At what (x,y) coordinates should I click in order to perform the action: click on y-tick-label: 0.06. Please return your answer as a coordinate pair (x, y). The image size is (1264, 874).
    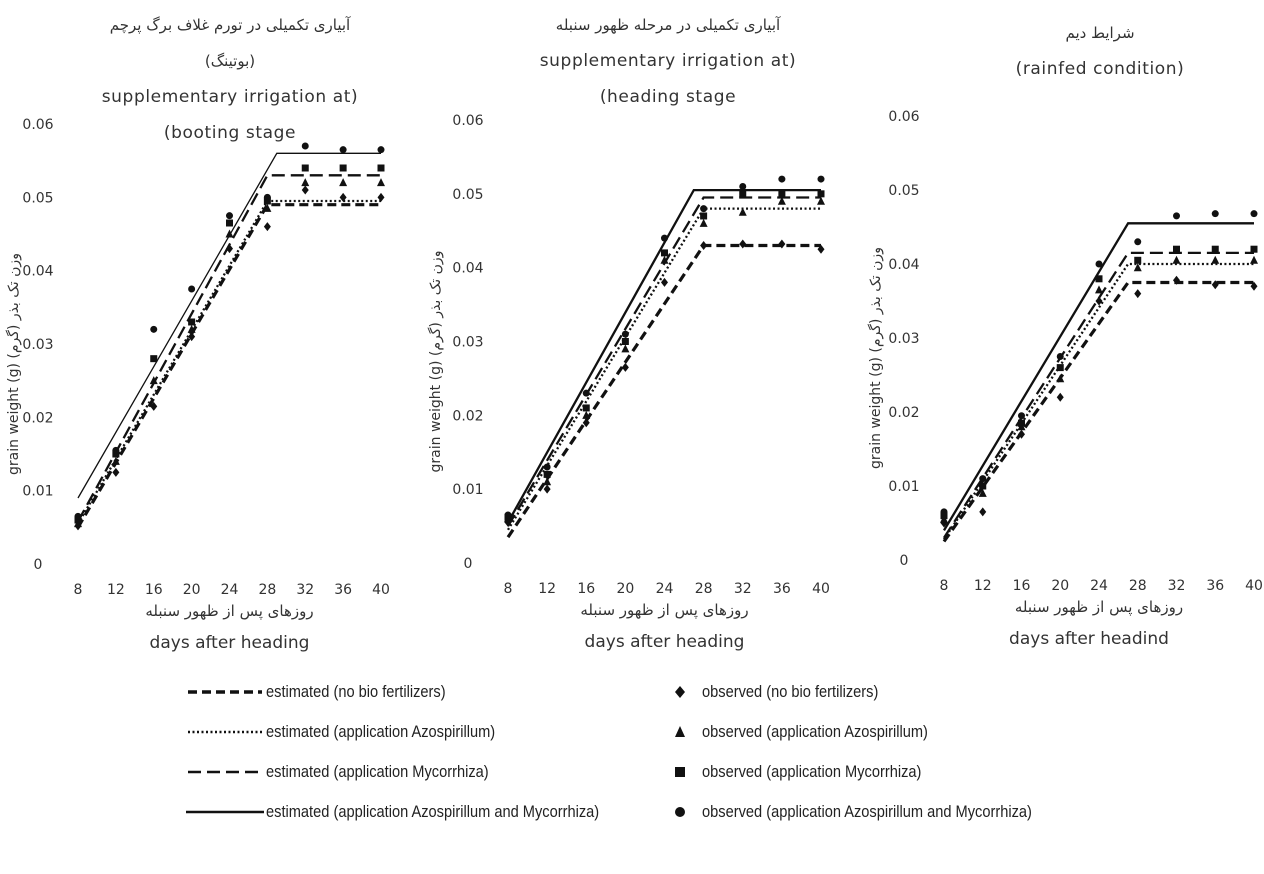
    Looking at the image, I should click on (467, 121).